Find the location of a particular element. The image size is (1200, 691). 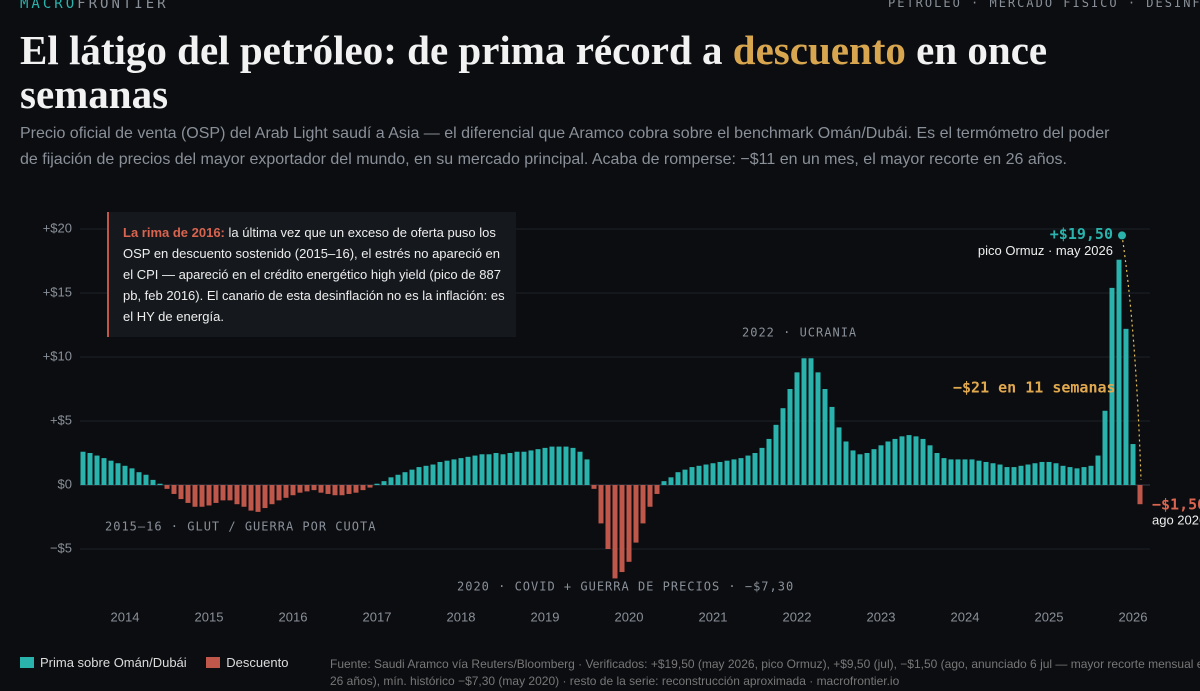

nav: PETRÓLEO · MERCADO FÍSICO · DESINF is located at coordinates (1044, 5).